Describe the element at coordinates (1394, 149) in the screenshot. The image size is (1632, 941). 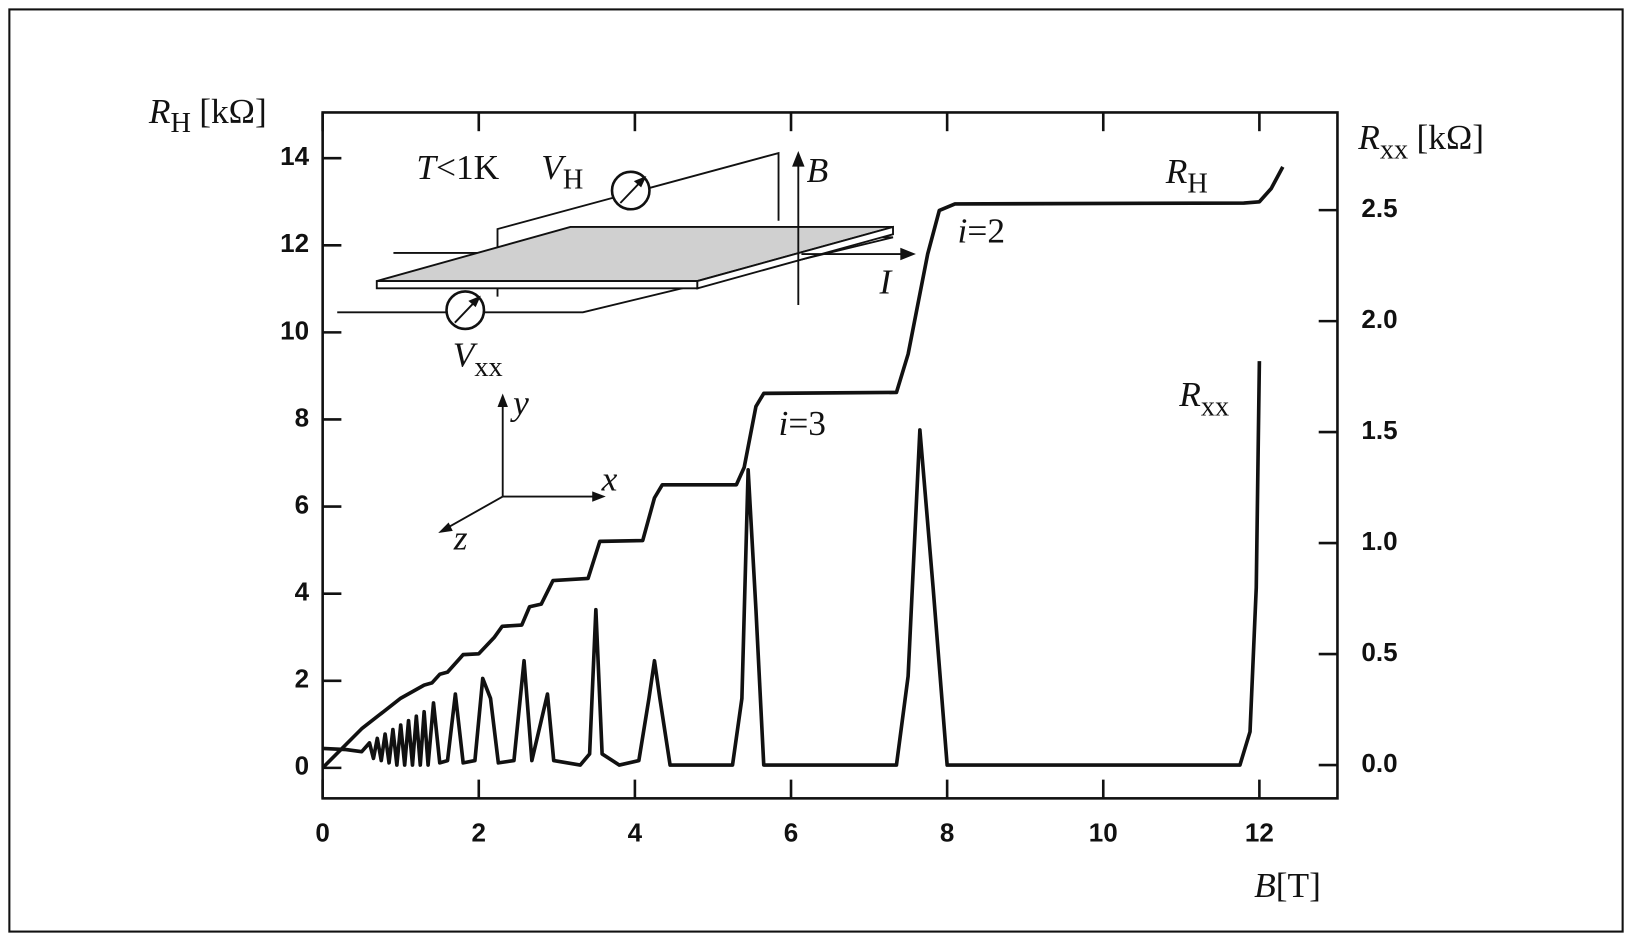
I see `y2-axis-label-sub: xx` at that location.